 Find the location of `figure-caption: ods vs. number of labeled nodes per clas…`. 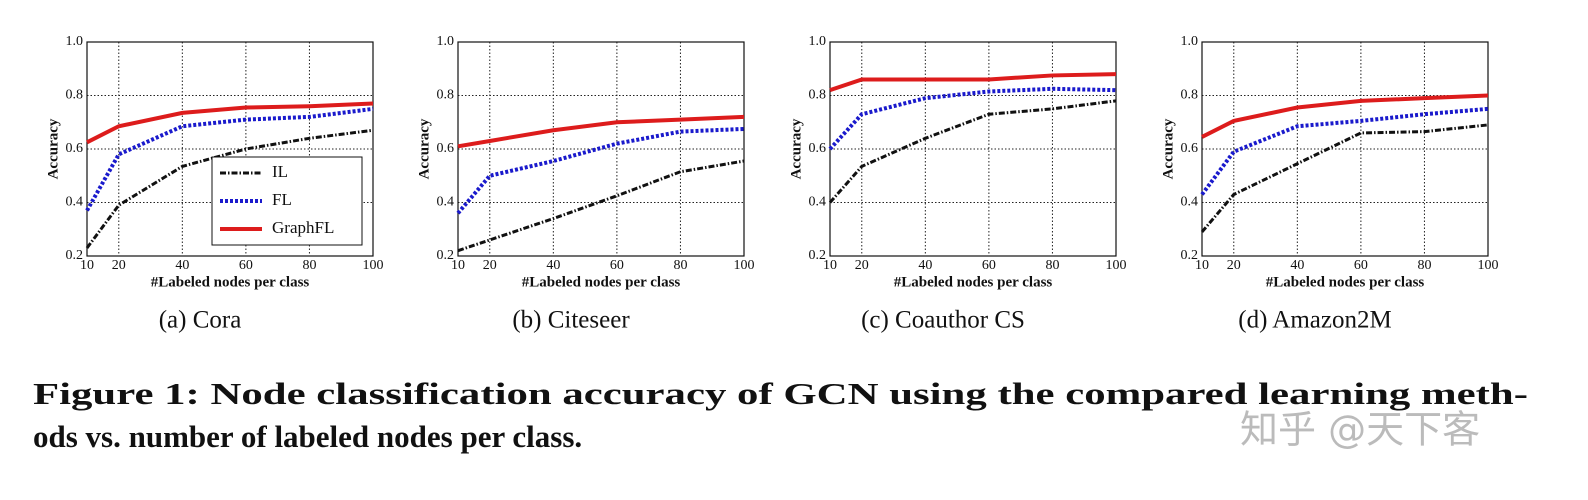

figure-caption: ods vs. number of labeled nodes per clas… is located at coordinates (307, 436).